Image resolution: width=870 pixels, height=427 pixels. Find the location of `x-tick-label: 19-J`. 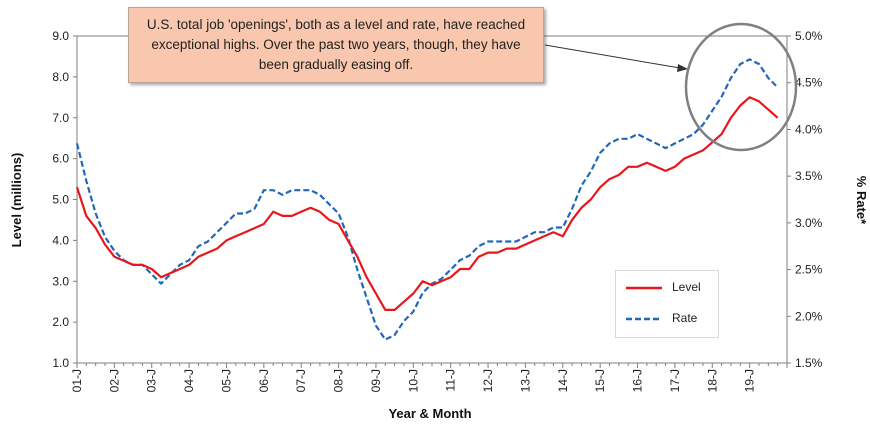

x-tick-label: 19-J is located at coordinates (750, 380).